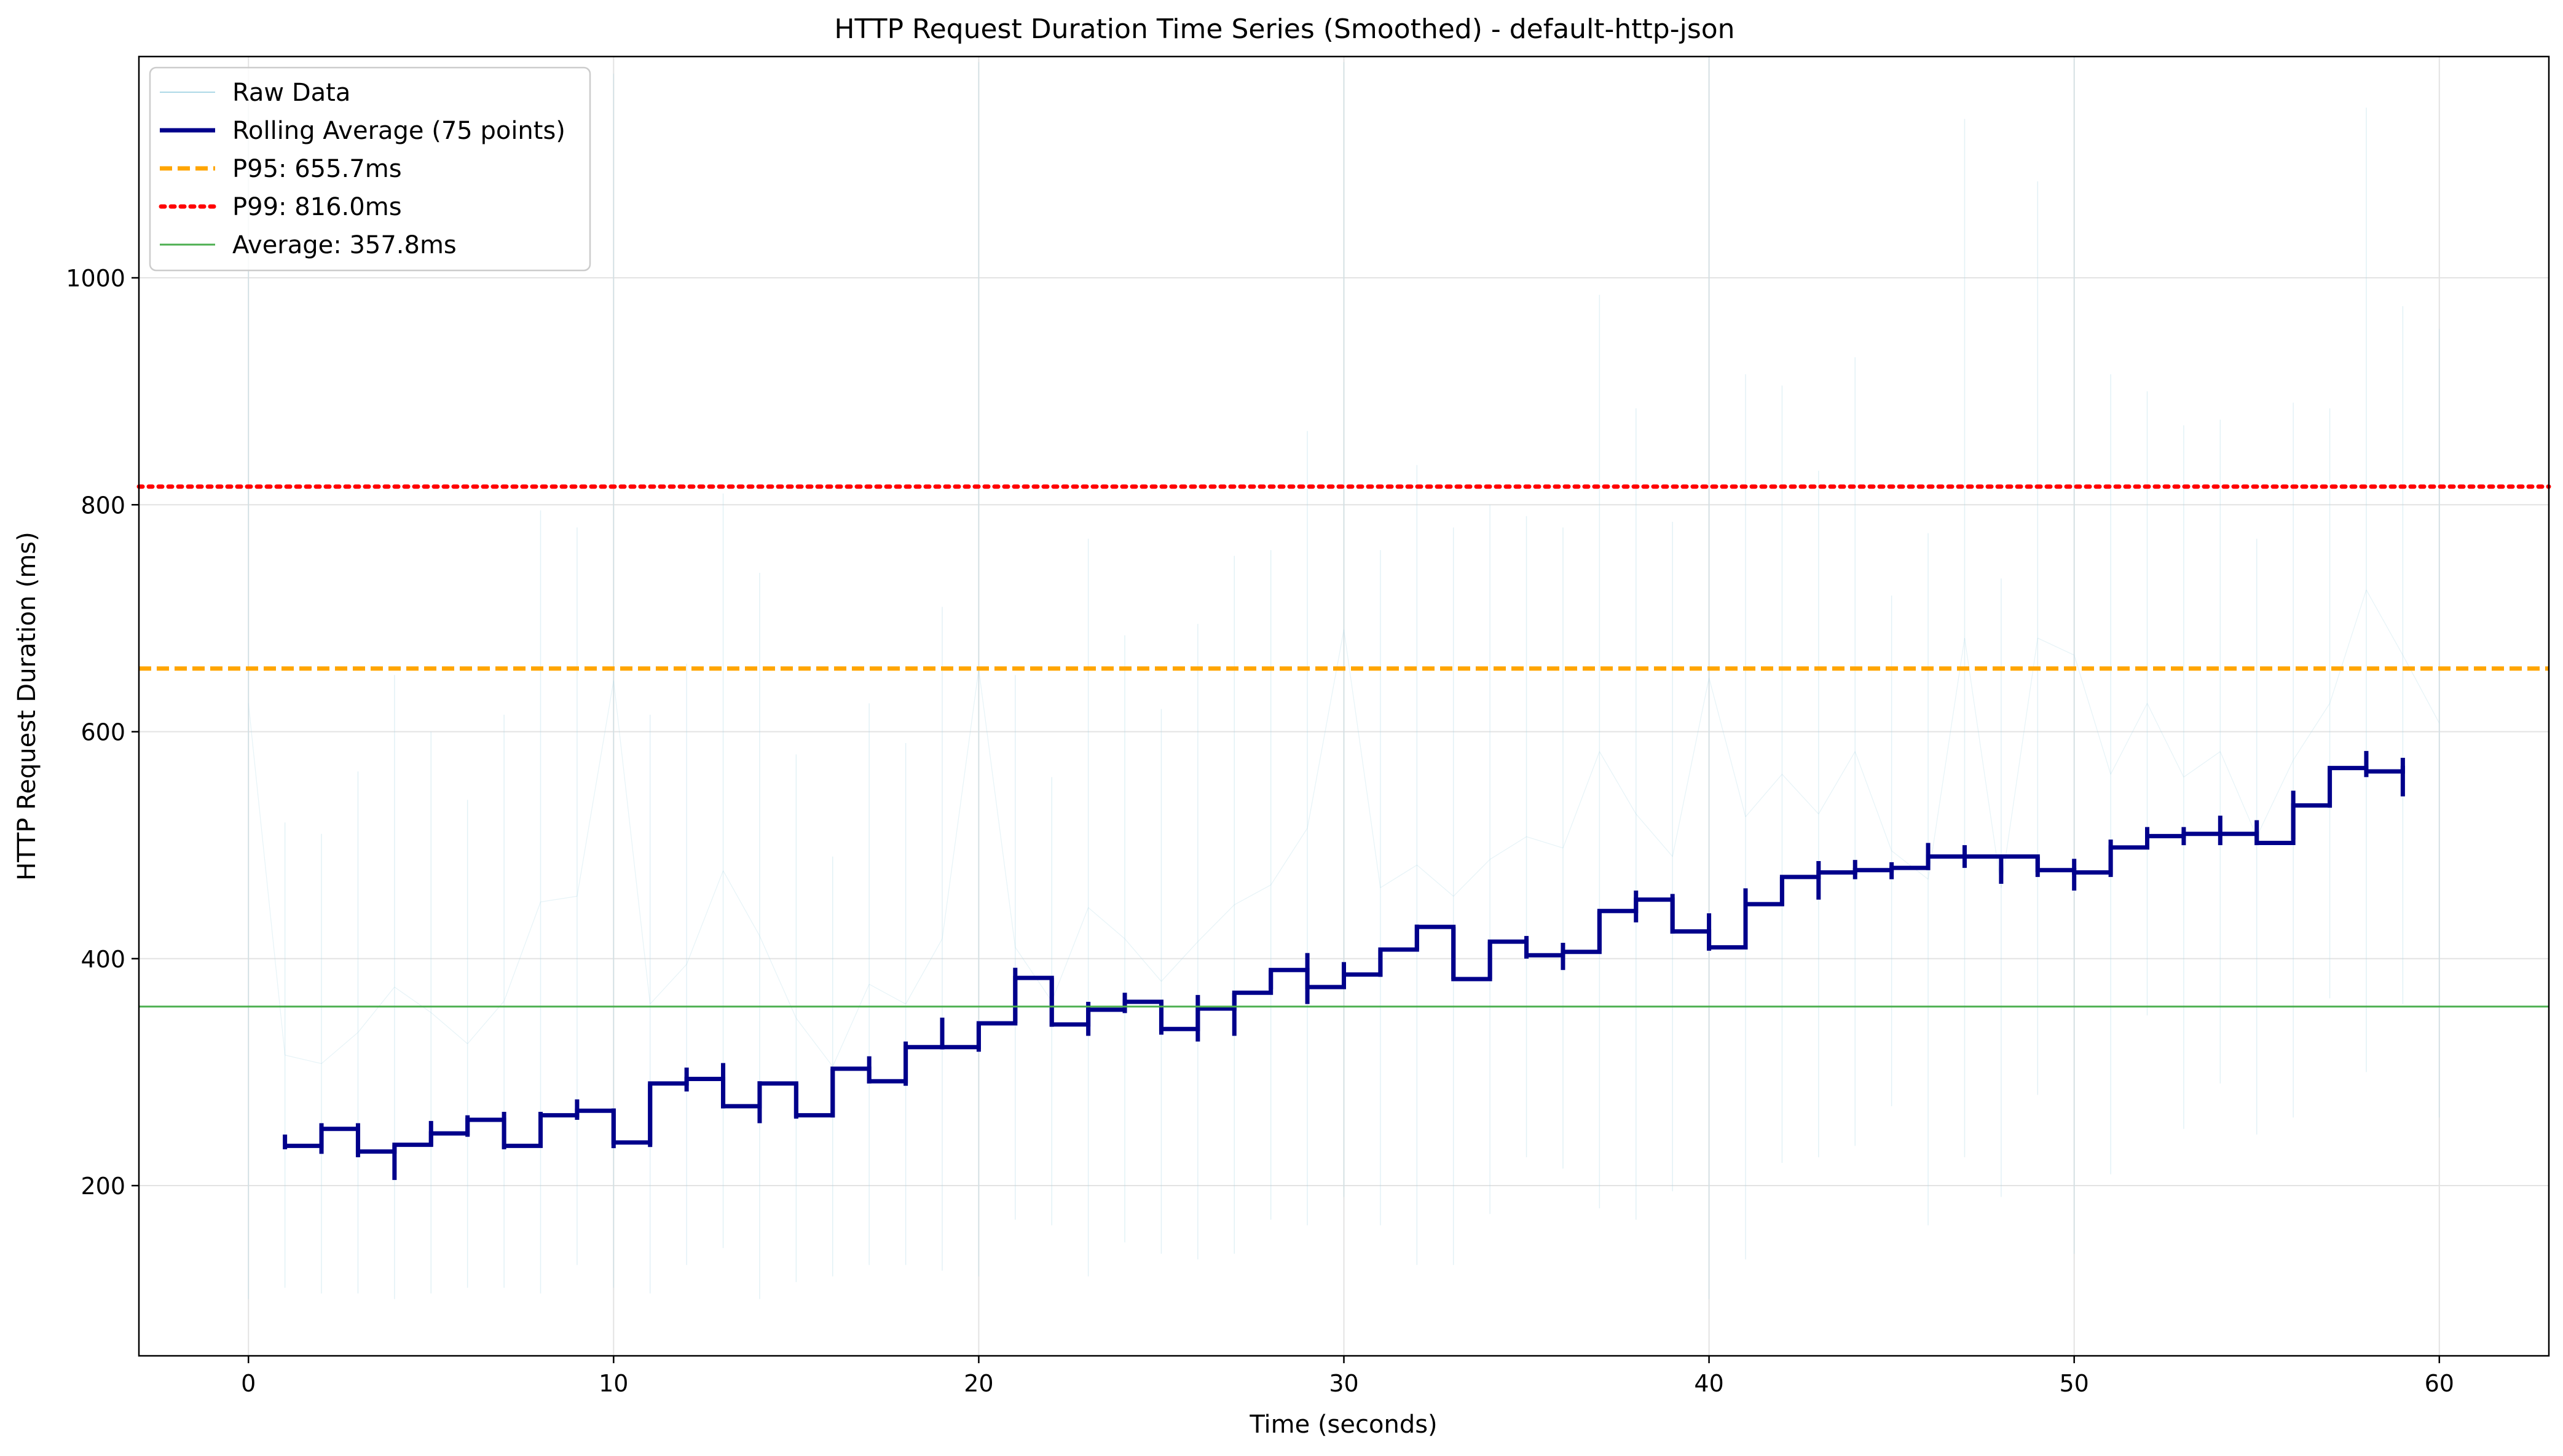 The width and height of the screenshot is (2563, 1456). I want to click on x-tick-label: 0, so click(249, 1383).